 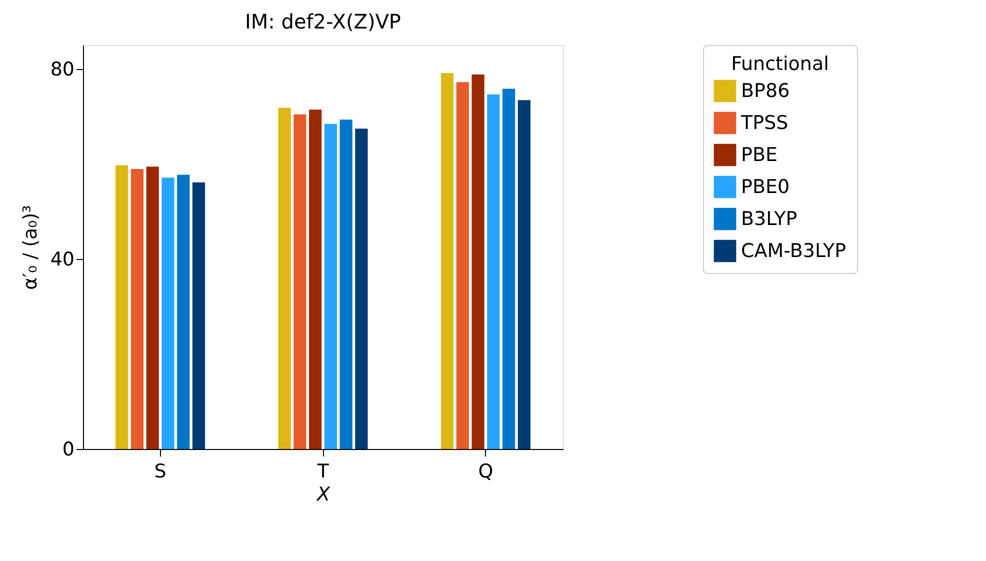 What do you see at coordinates (765, 91) in the screenshot?
I see `legend-label: BP86` at bounding box center [765, 91].